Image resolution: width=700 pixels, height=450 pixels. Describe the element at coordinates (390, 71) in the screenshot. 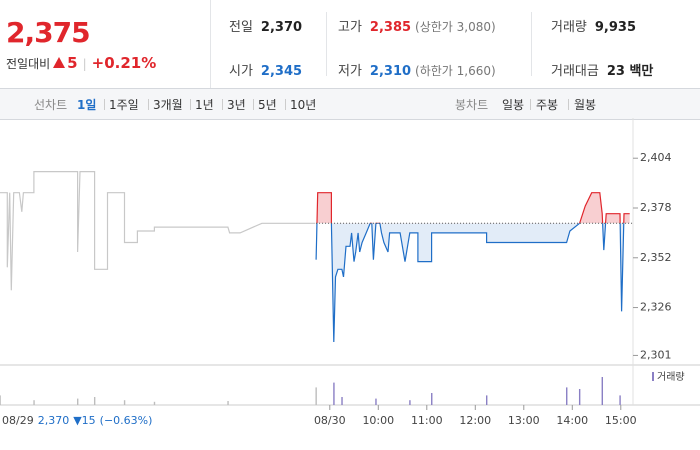

I see `info-value: 2,310` at that location.